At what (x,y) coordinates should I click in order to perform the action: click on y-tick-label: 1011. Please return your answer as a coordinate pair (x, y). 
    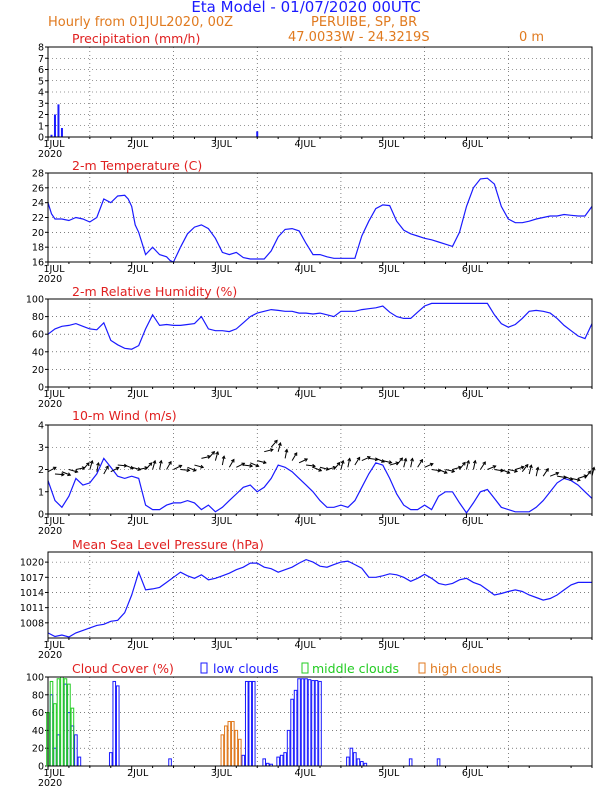
    Looking at the image, I should click on (32, 608).